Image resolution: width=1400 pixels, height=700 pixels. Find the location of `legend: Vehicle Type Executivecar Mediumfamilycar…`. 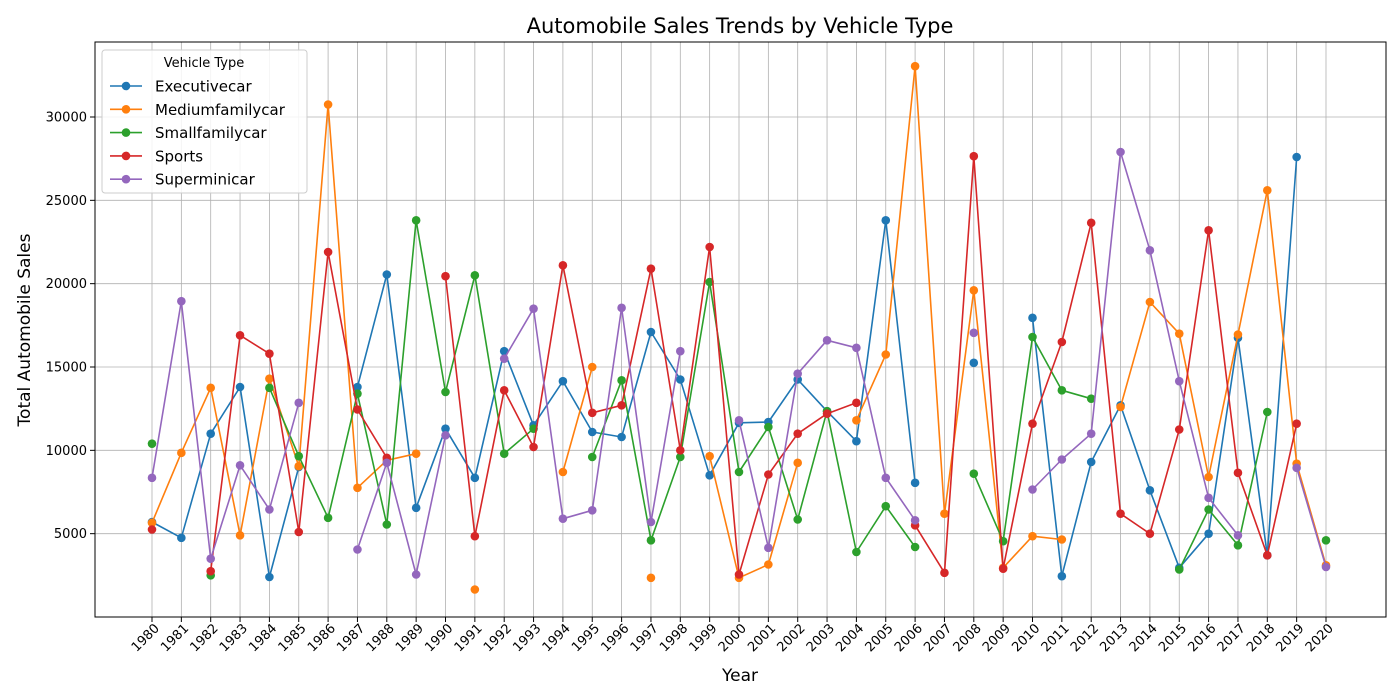

legend: Vehicle Type Executivecar Mediumfamilycar… is located at coordinates (204, 121).